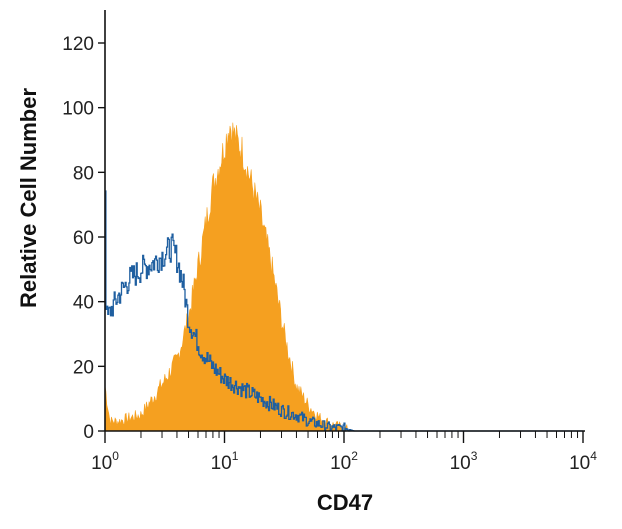 This screenshot has width=622, height=529. Describe the element at coordinates (83, 367) in the screenshot. I see `y-tick-label: 20` at that location.